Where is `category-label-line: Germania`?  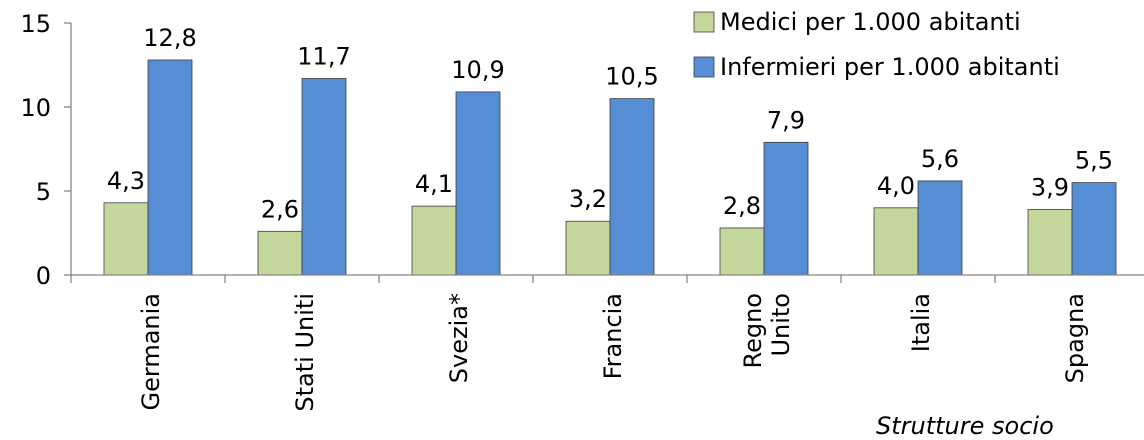
category-label-line: Germania is located at coordinates (151, 351).